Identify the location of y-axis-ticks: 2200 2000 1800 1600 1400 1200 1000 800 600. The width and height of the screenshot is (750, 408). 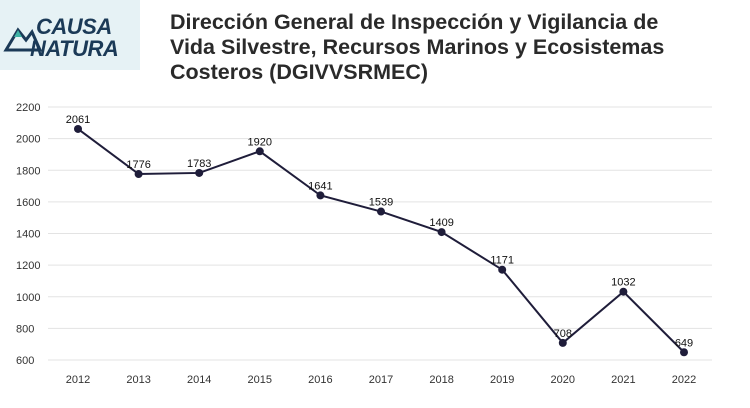
(28, 234).